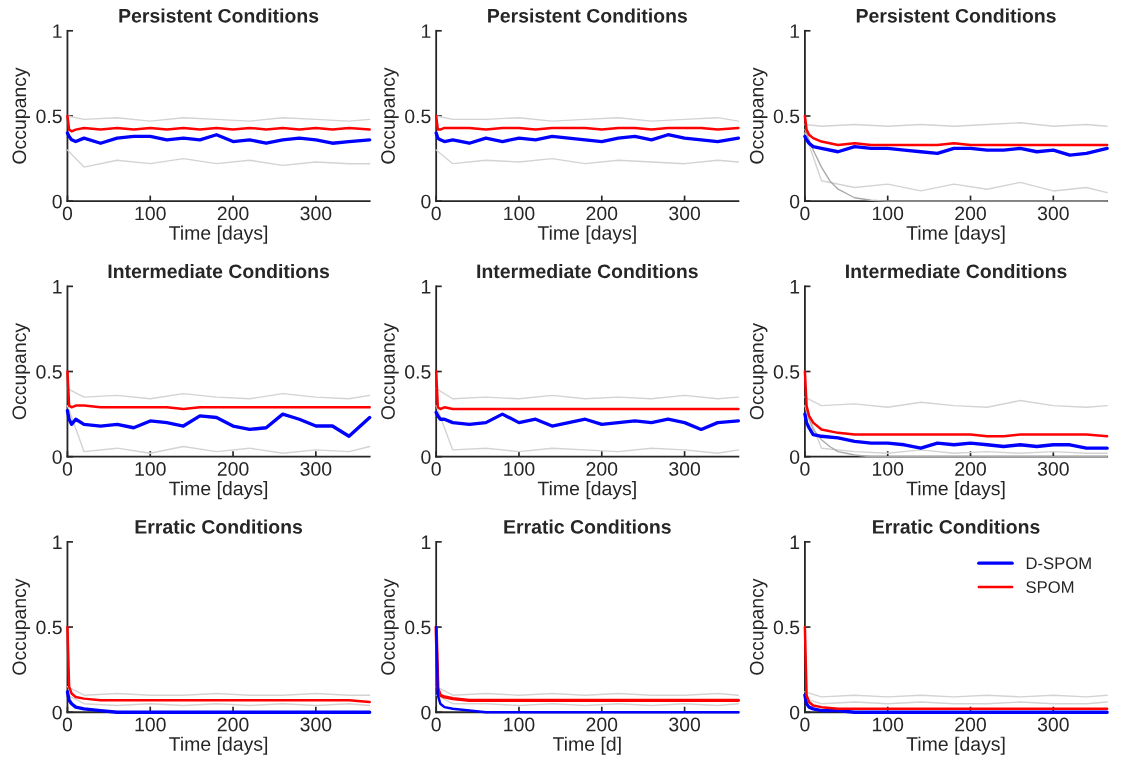 This screenshot has height=770, width=1124. I want to click on x-axis-title: Time [d], so click(586, 745).